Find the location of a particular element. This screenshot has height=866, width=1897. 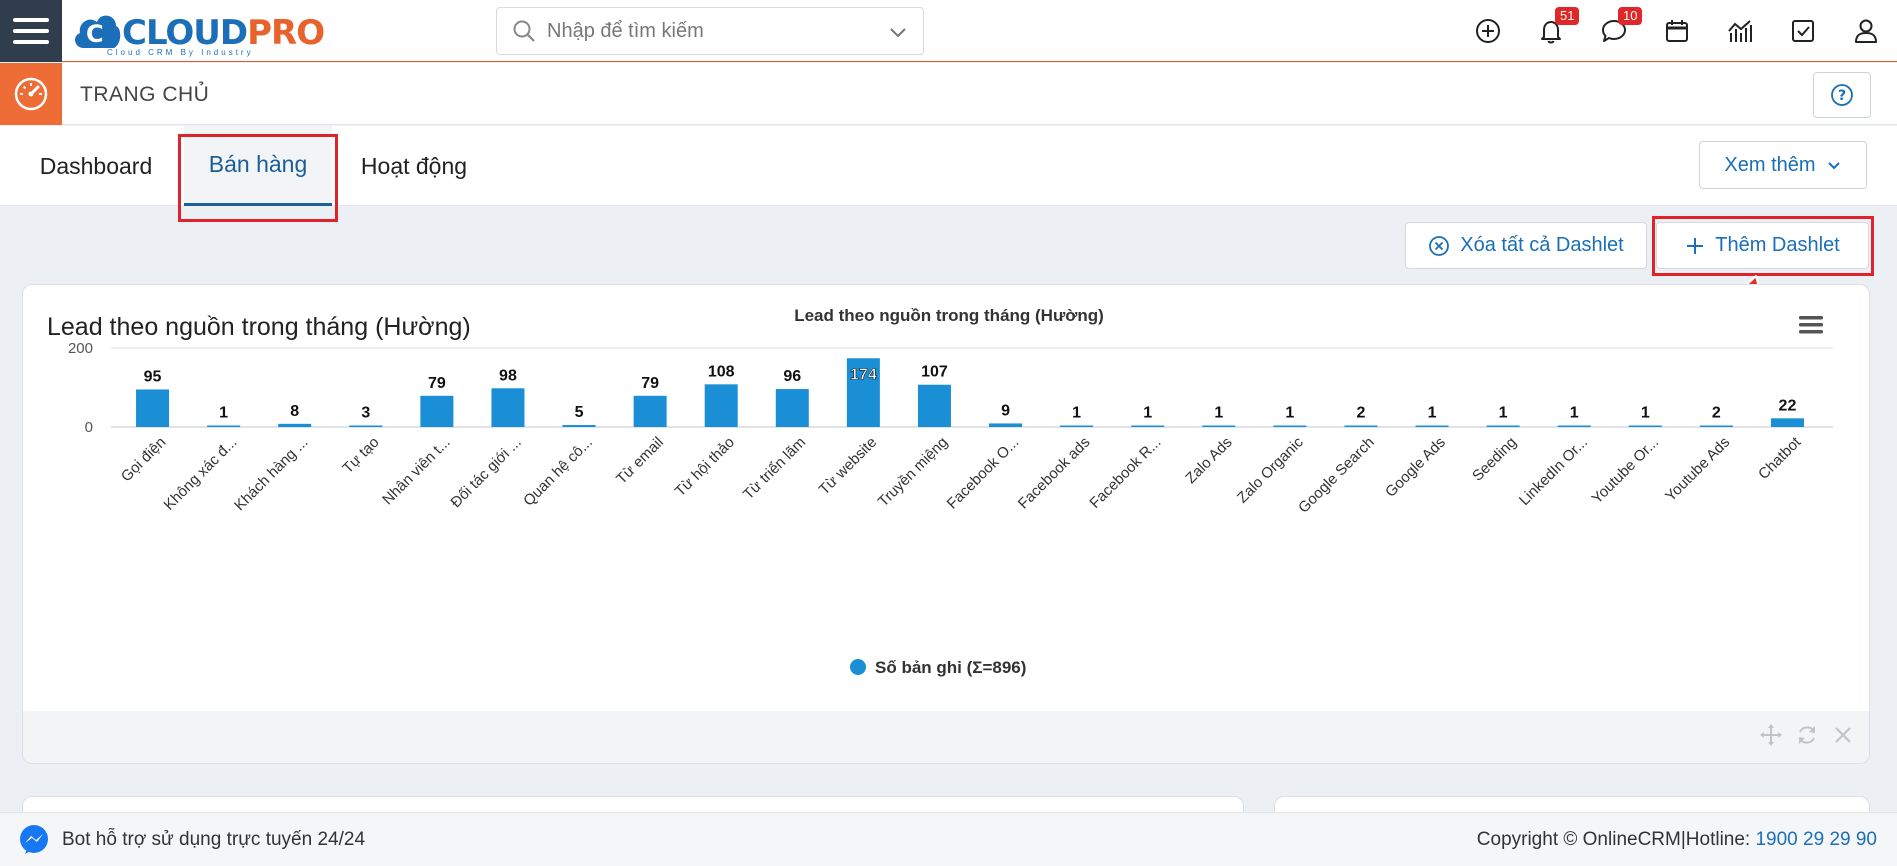

messages-badge: 10 is located at coordinates (1630, 16).